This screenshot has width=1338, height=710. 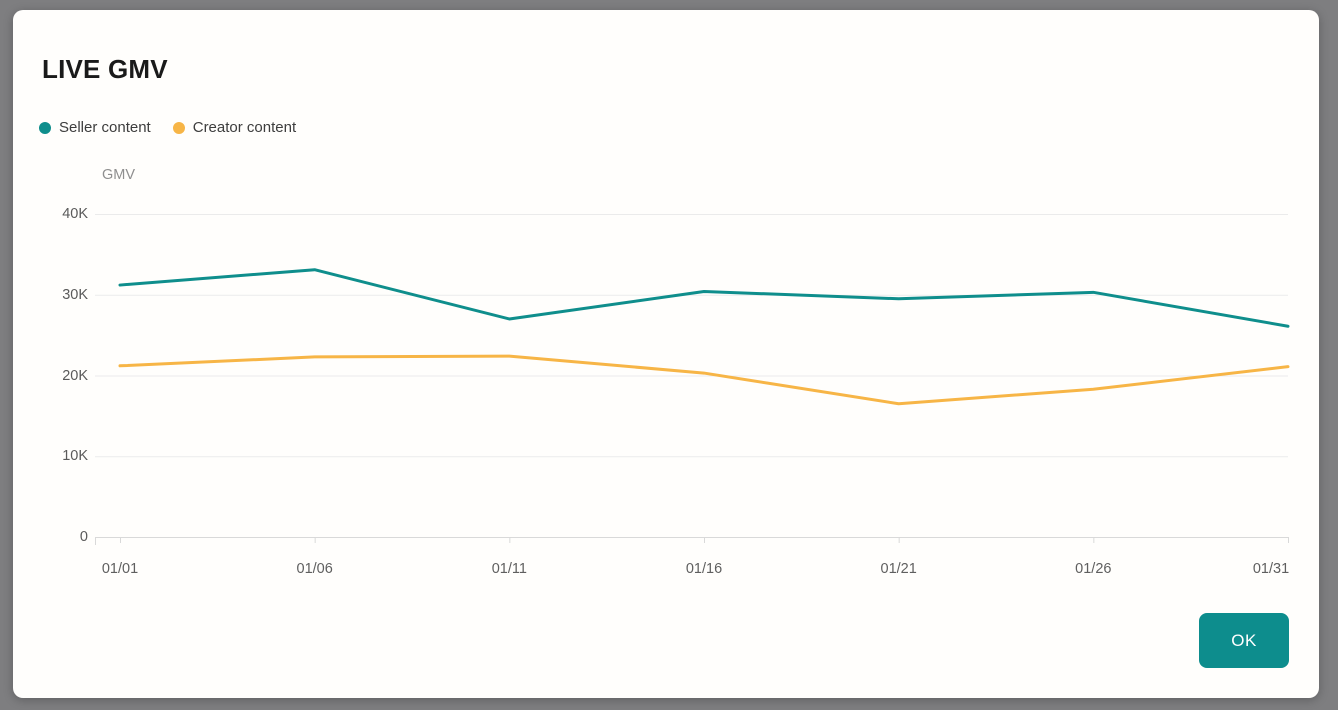 I want to click on legend-item-seller-content: Seller content, so click(x=95, y=127).